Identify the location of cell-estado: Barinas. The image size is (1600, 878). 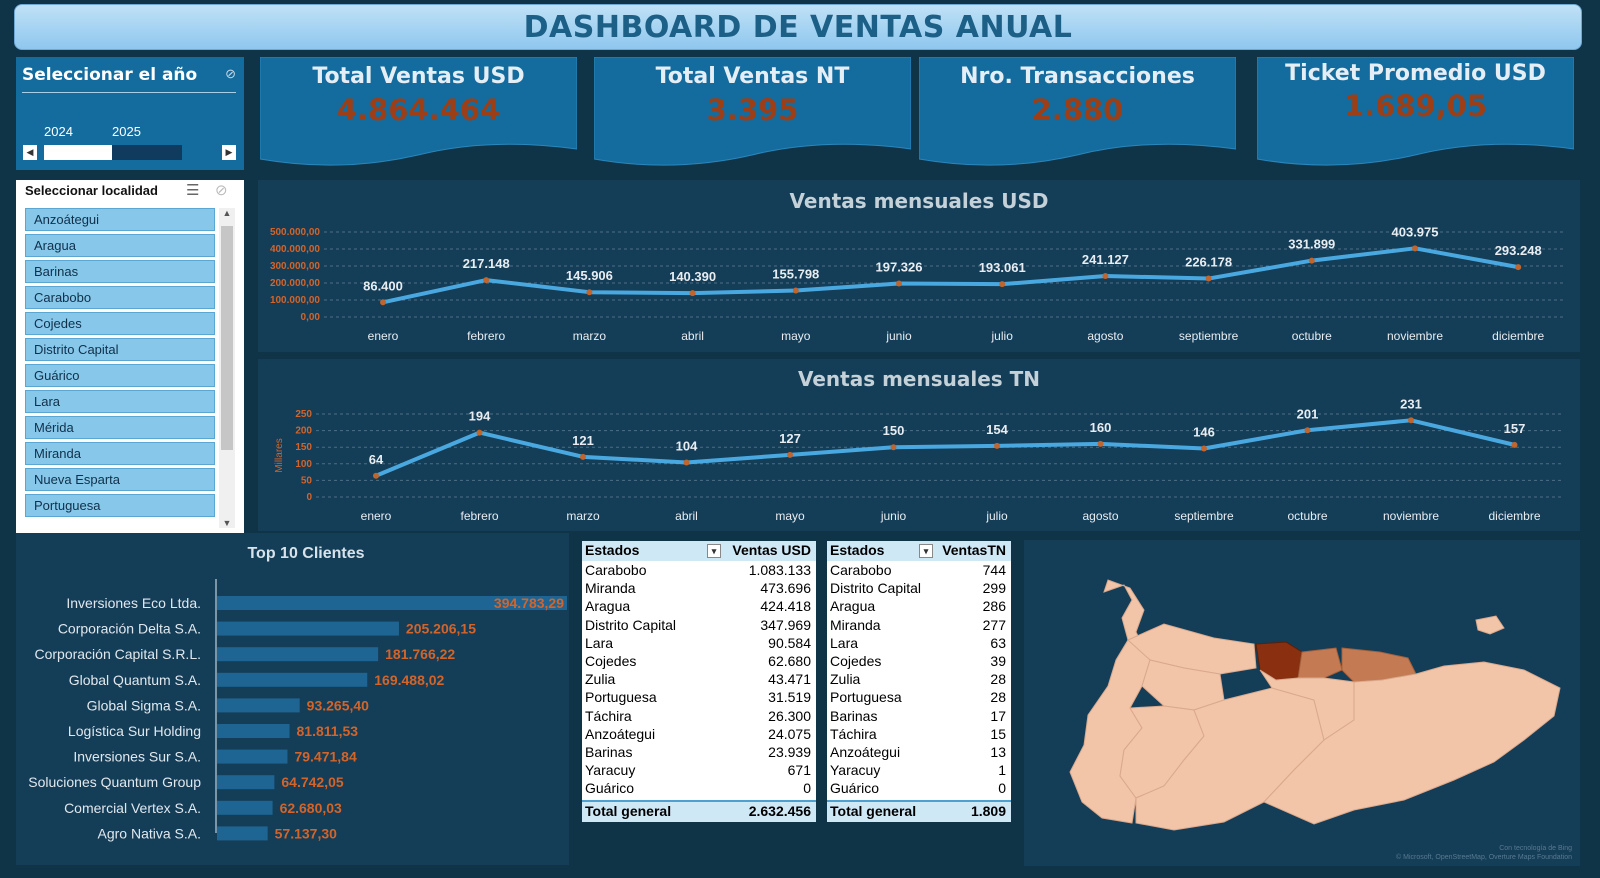
(609, 752).